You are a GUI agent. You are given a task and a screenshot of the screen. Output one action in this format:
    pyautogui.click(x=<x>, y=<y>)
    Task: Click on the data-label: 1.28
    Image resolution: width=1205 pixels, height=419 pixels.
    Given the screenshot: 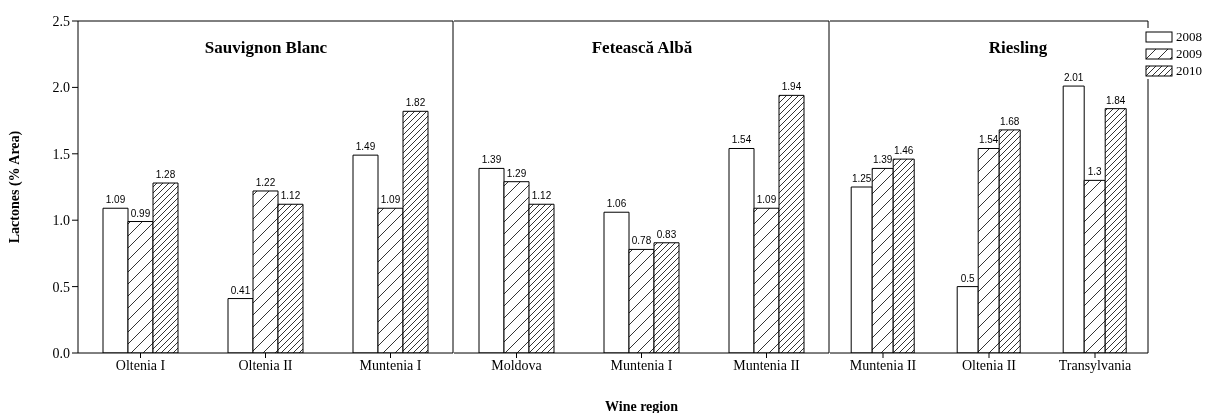 What is the action you would take?
    pyautogui.click(x=165, y=175)
    